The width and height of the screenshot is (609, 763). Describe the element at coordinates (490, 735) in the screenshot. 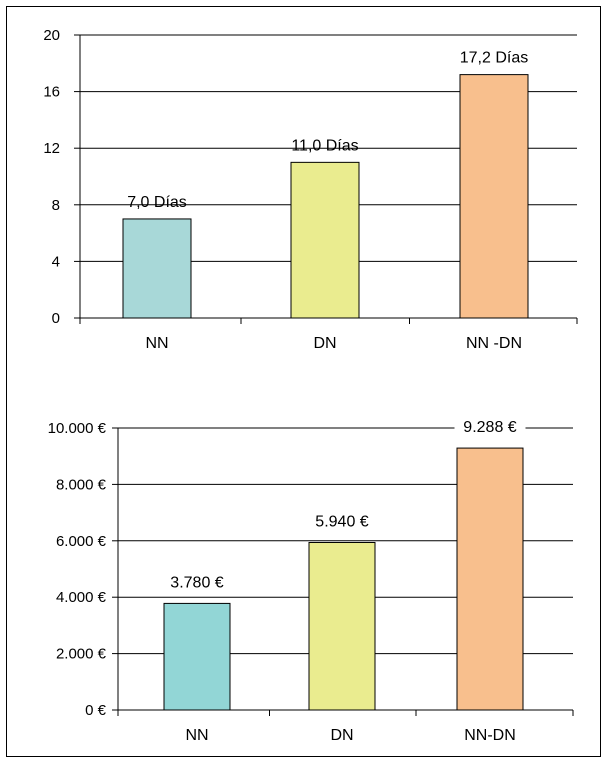

I see `x-category-label: NN-DN` at that location.